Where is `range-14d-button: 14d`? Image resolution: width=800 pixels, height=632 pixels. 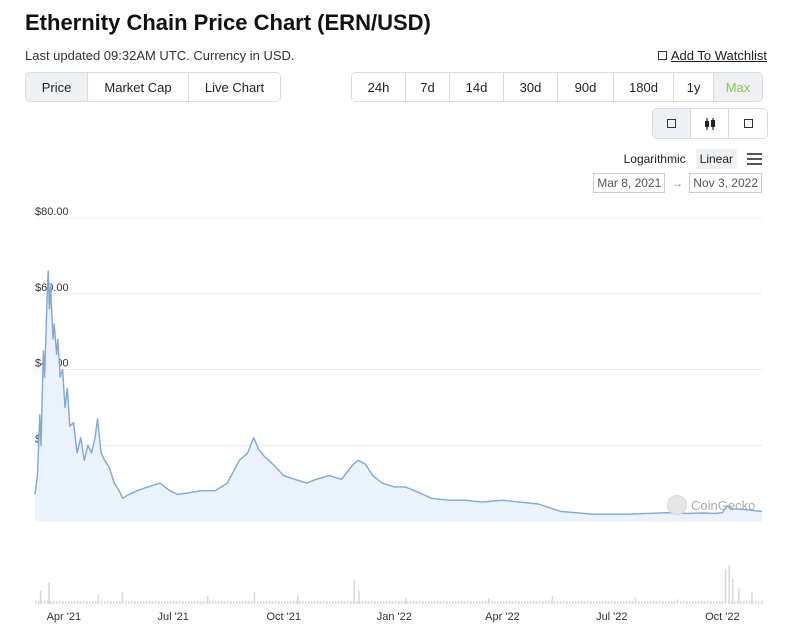
range-14d-button: 14d is located at coordinates (477, 87).